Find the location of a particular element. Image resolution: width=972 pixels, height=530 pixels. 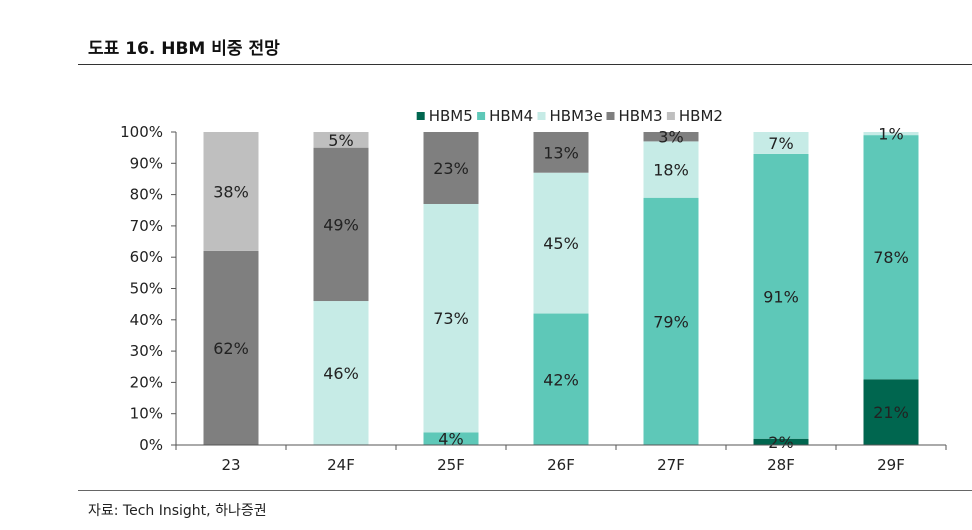

x-tick-label: 26F is located at coordinates (561, 465).